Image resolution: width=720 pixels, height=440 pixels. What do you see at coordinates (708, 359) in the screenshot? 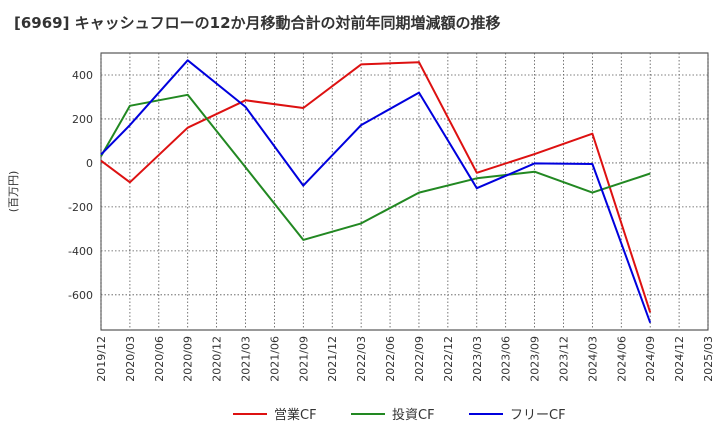
I see `x-tick-label: 2025/03` at bounding box center [708, 359].